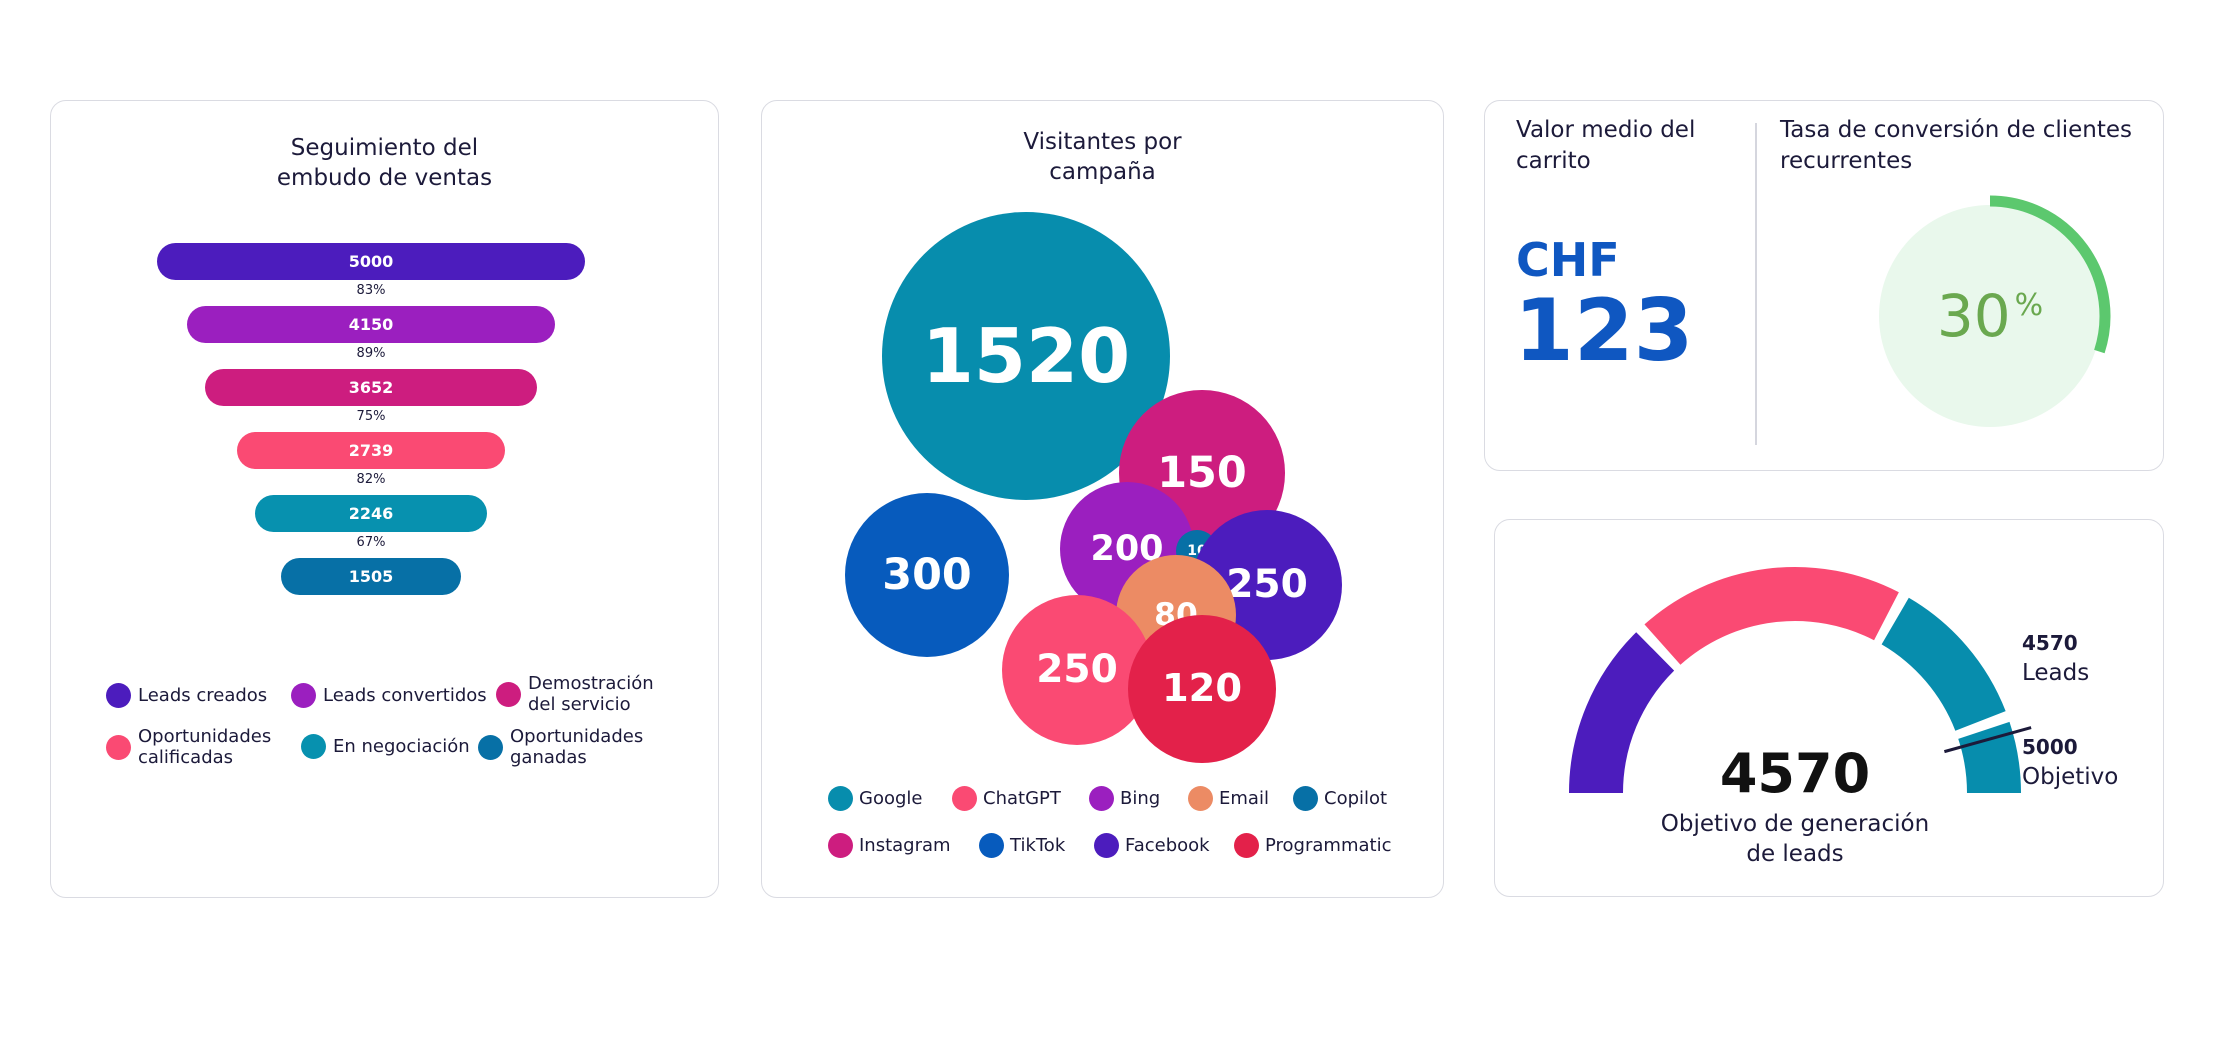 The width and height of the screenshot is (2228, 1037). What do you see at coordinates (2050, 747) in the screenshot?
I see `gauge-target-value: 5000` at bounding box center [2050, 747].